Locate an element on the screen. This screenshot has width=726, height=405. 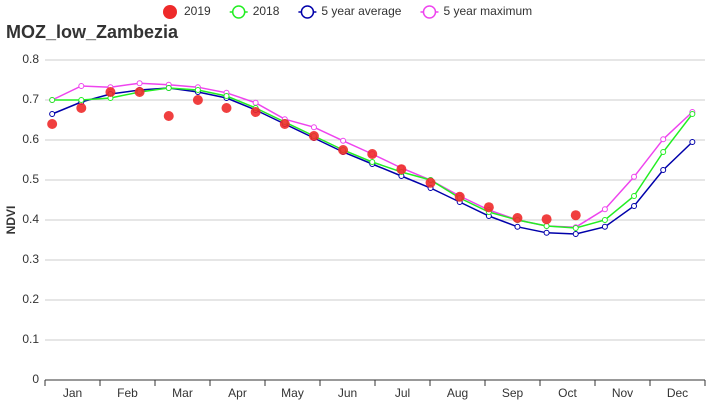
y-tick-label: 0.3 is located at coordinates (30, 259).